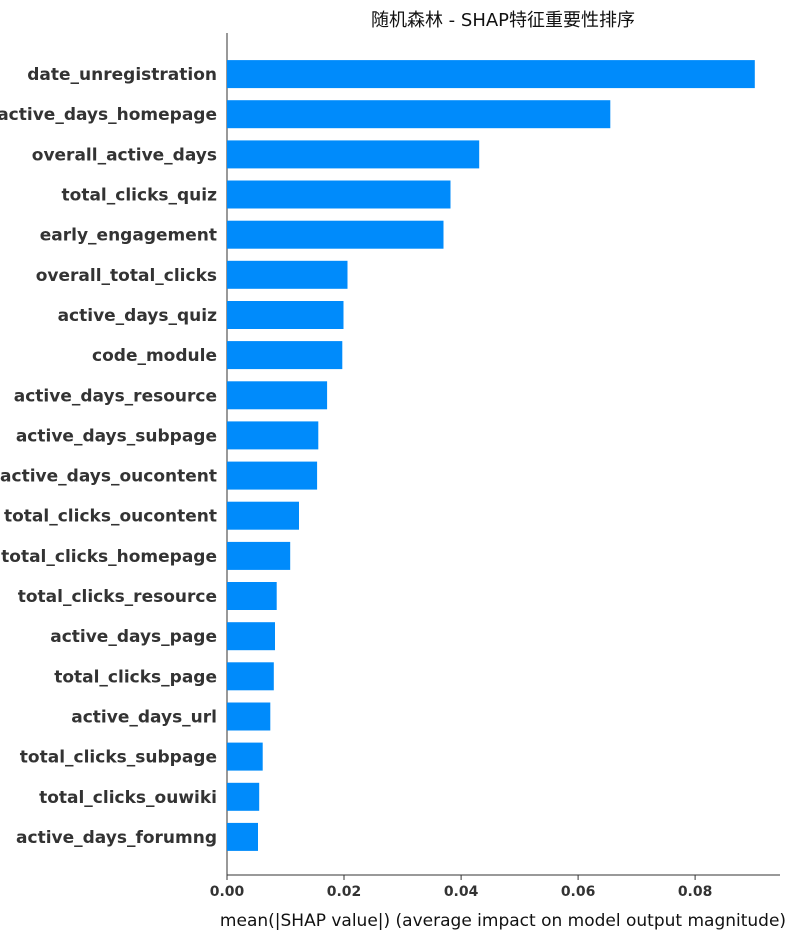  I want to click on feature-label-overall-active-days: overall_active_days, so click(124, 155).